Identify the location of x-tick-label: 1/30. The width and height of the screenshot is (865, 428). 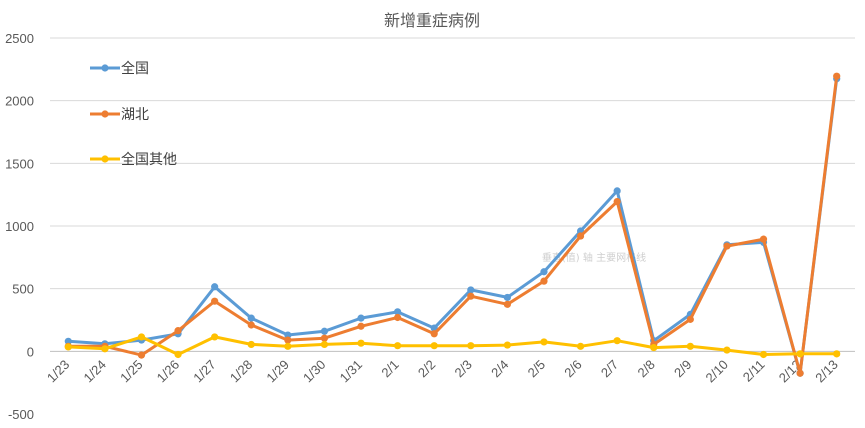
(314, 371).